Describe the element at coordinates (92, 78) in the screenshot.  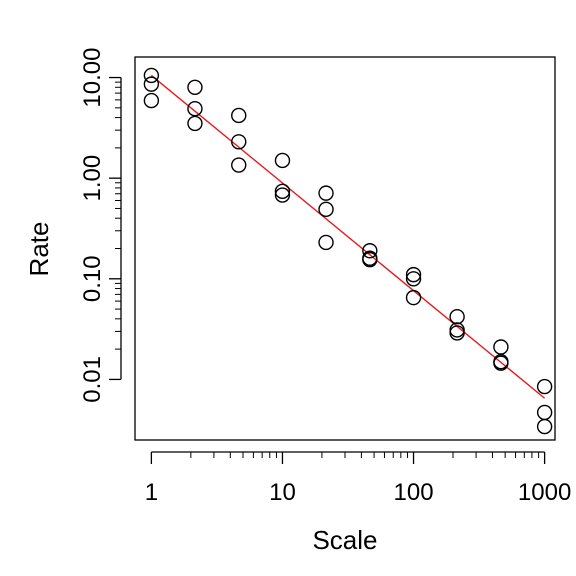
I see `y-tick-label: 10.00` at that location.